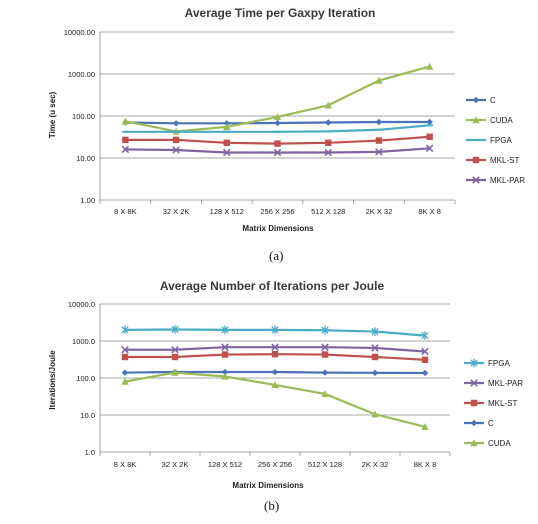 The width and height of the screenshot is (538, 524). Describe the element at coordinates (493, 100) in the screenshot. I see `legend-label: C` at that location.